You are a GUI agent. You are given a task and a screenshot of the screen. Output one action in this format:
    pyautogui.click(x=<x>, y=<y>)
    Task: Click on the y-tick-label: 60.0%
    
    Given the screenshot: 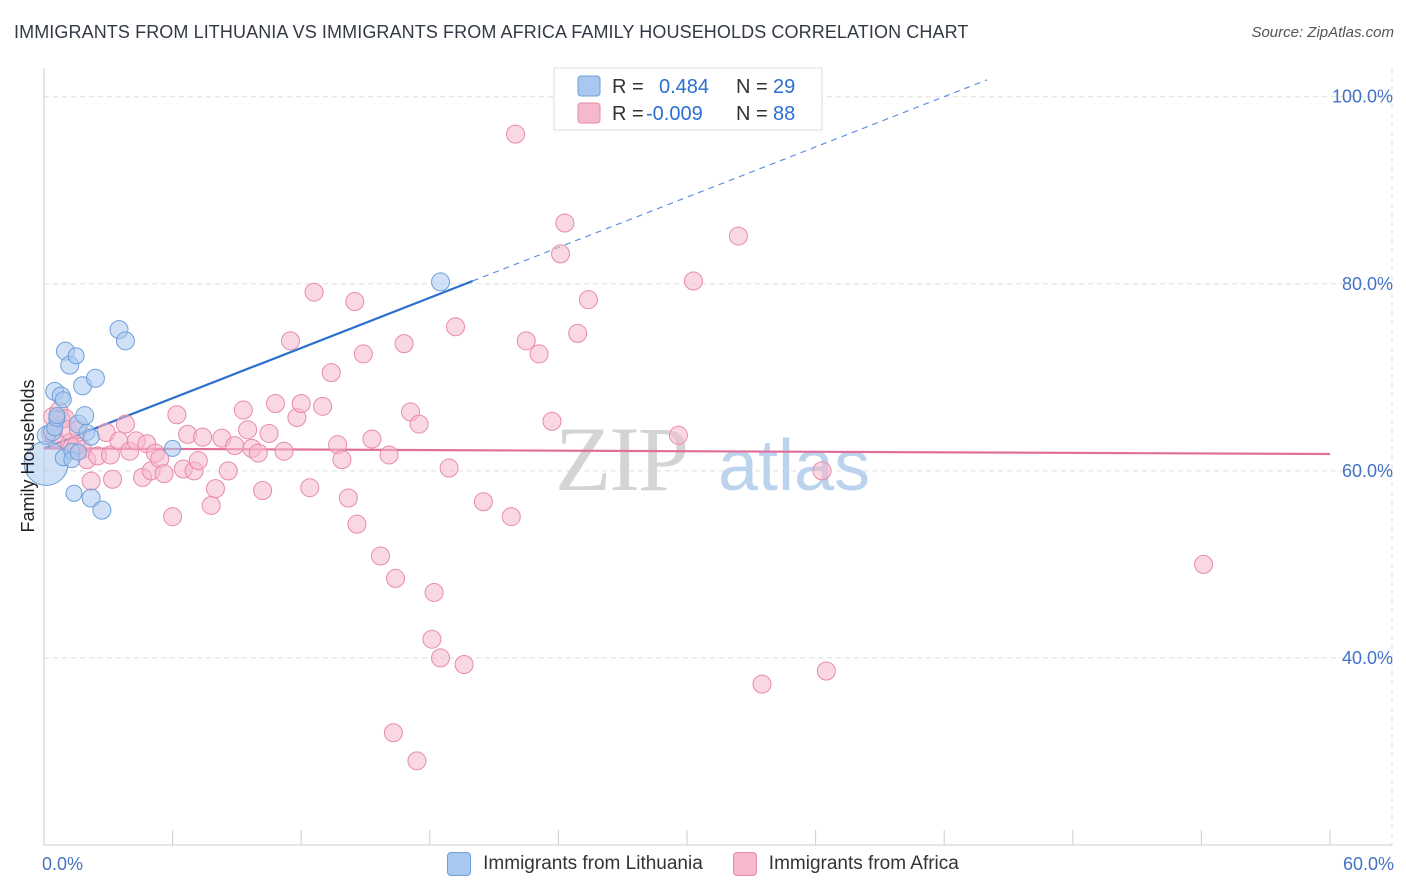 What is the action you would take?
    pyautogui.click(x=1367, y=471)
    